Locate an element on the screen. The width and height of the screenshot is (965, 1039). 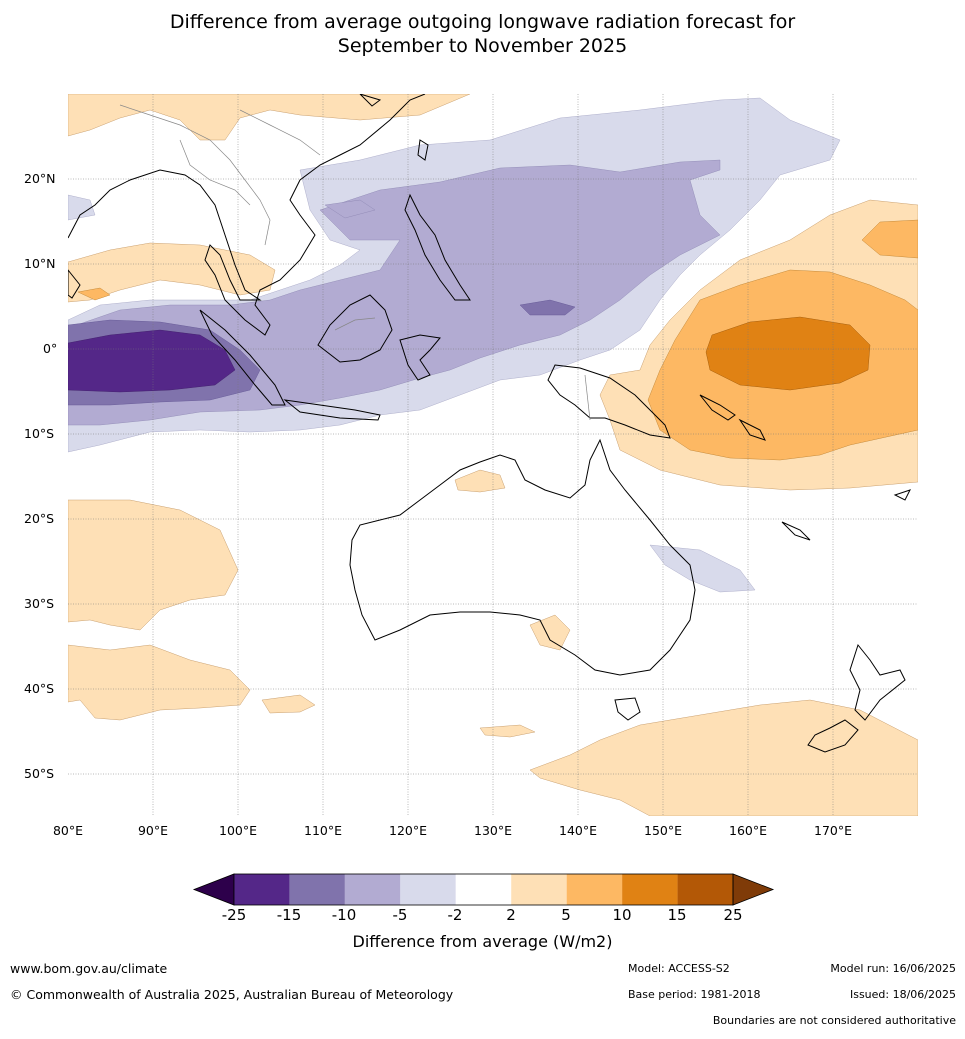
lon-label: 140°E is located at coordinates (578, 830).